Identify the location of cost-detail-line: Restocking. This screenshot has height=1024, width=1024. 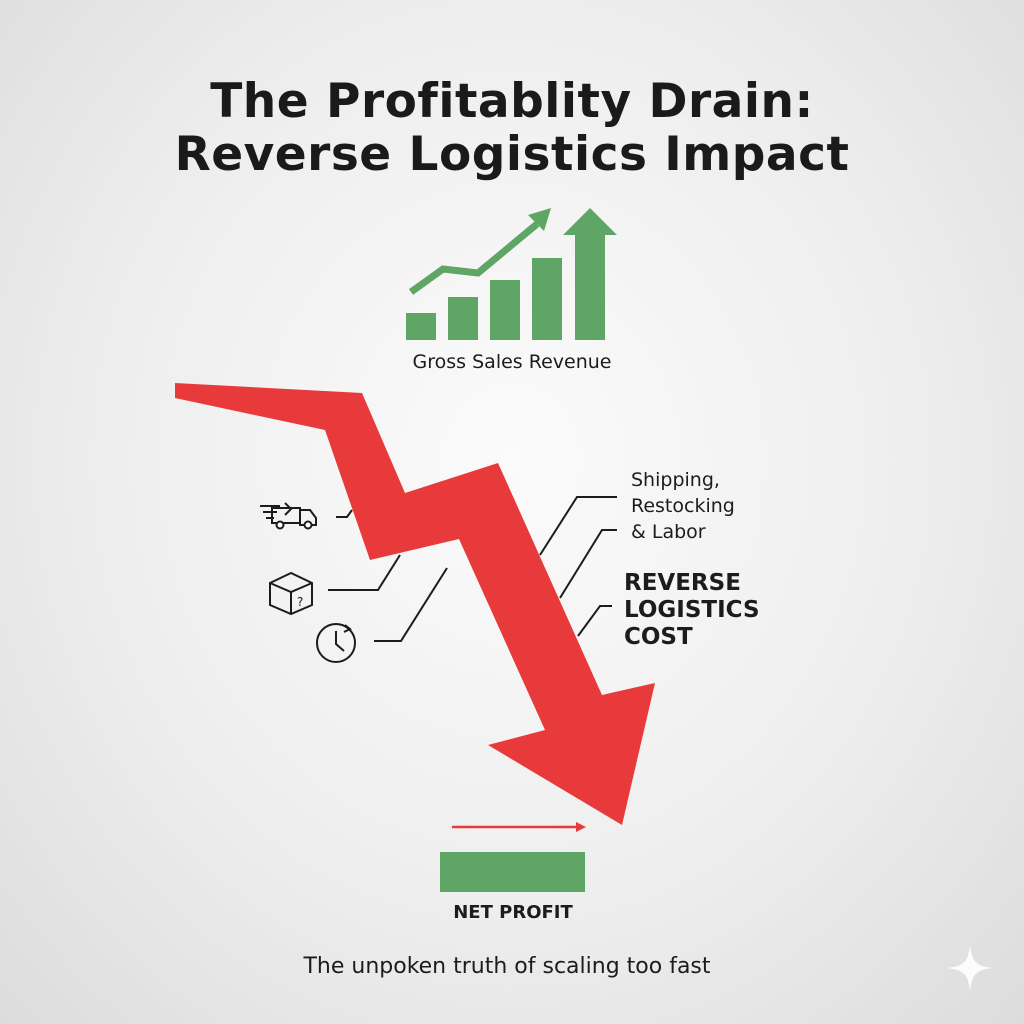
(683, 506).